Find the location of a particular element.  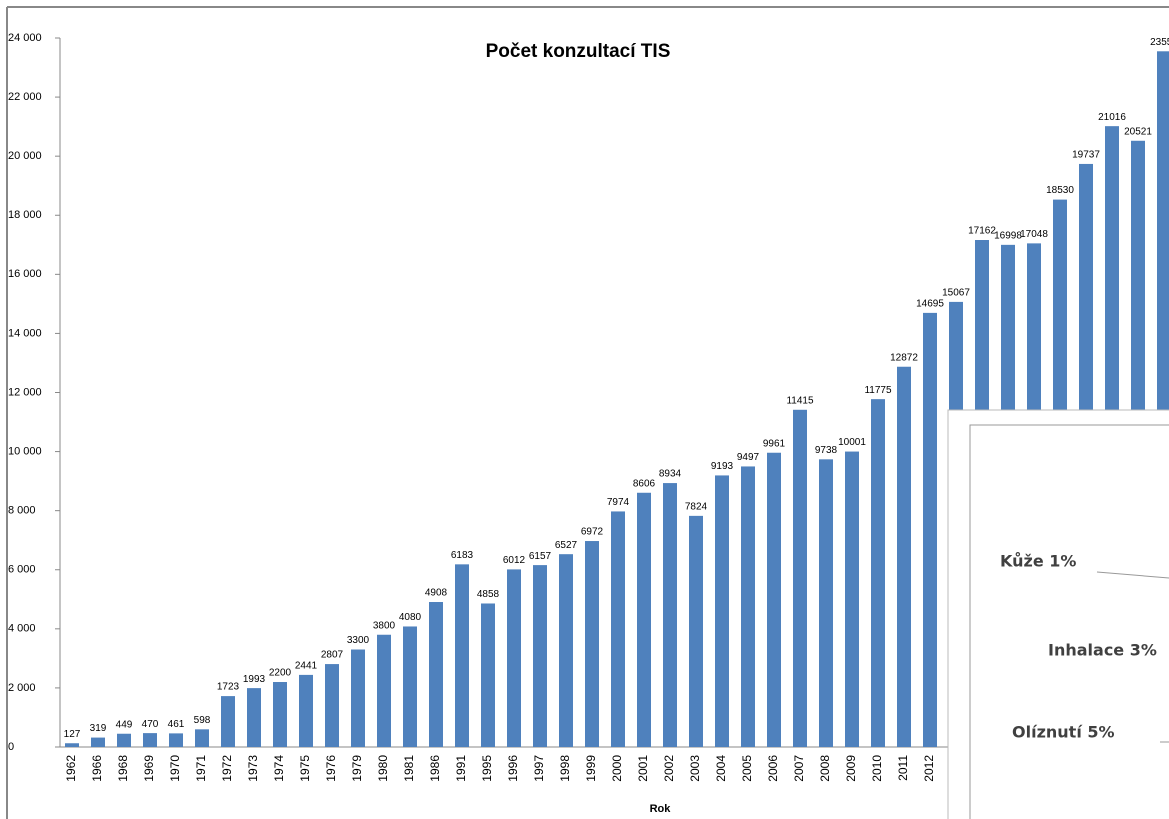

inset-label: Inhalace 3% is located at coordinates (1102, 650).